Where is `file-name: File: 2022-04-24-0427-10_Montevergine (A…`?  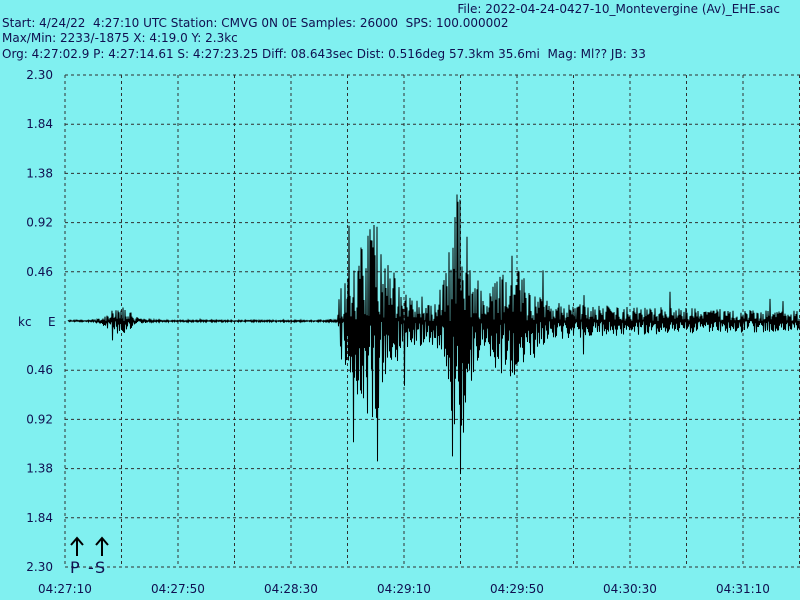
file-name: File: 2022-04-24-0427-10_Montevergine (A… is located at coordinates (618, 9).